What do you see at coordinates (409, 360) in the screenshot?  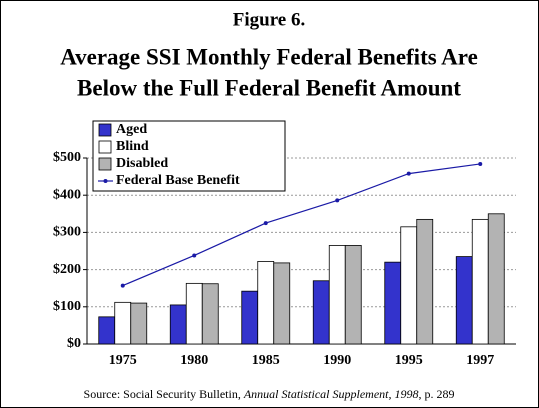 I see `x-tick-label: 1995` at bounding box center [409, 360].